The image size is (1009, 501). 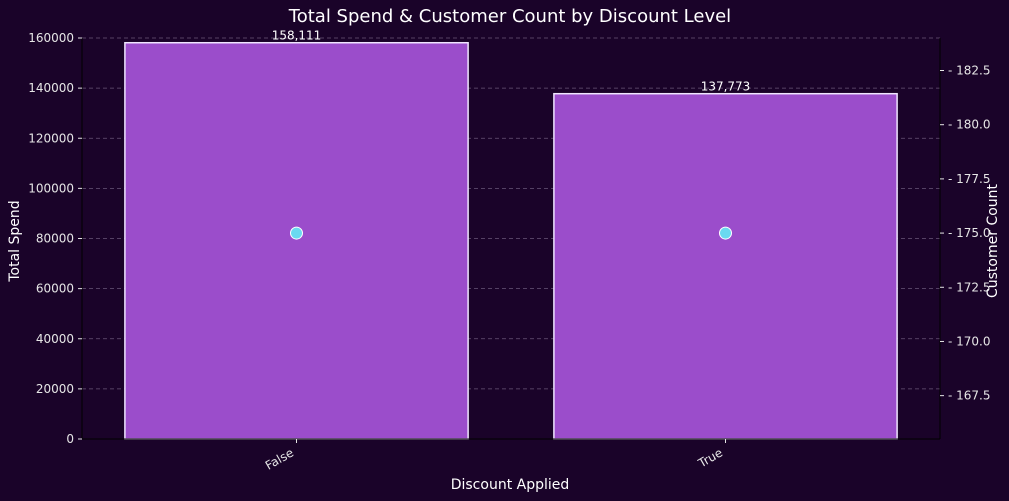 What do you see at coordinates (296, 233) in the screenshot?
I see `customer-count-point-false` at bounding box center [296, 233].